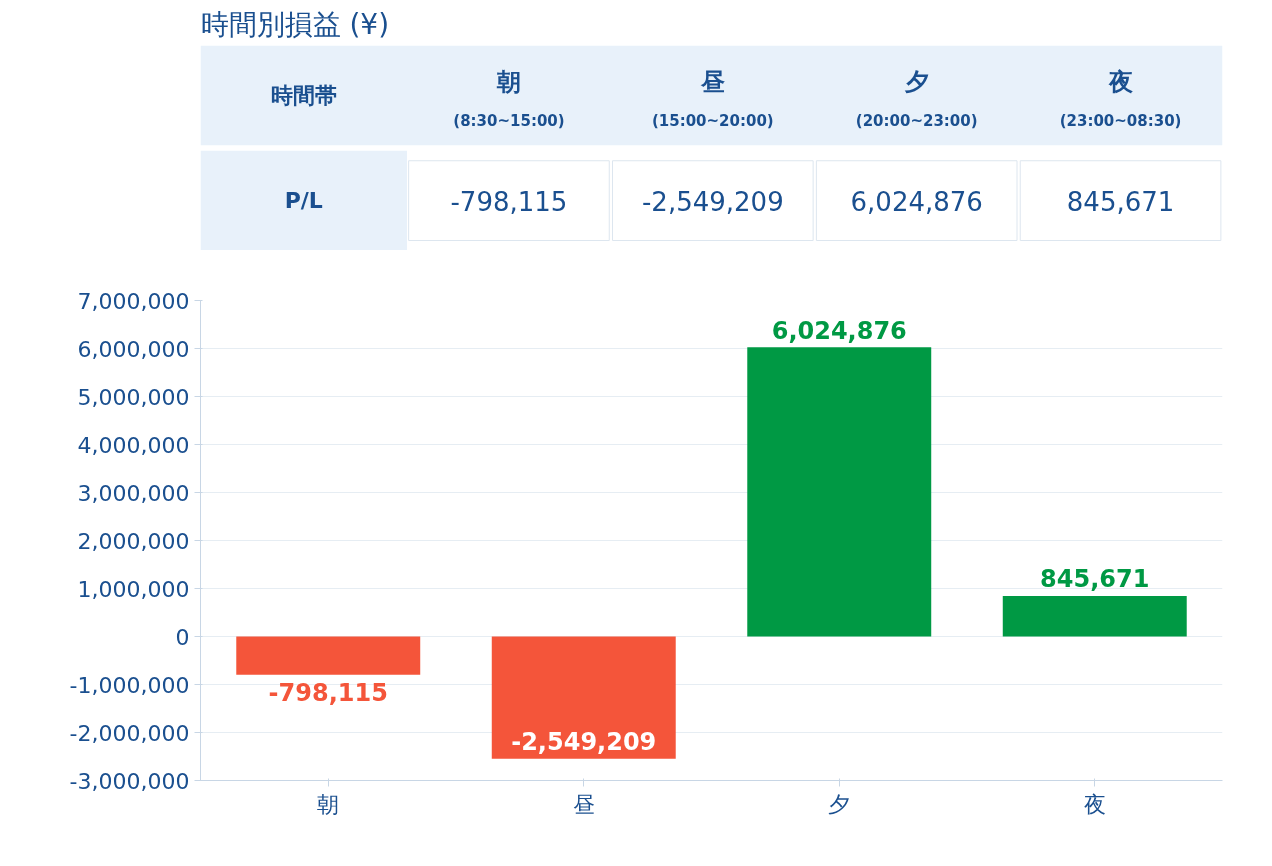 The image size is (1272, 866). Describe the element at coordinates (1094, 804) in the screenshot. I see `x-tick-label: 夜` at that location.